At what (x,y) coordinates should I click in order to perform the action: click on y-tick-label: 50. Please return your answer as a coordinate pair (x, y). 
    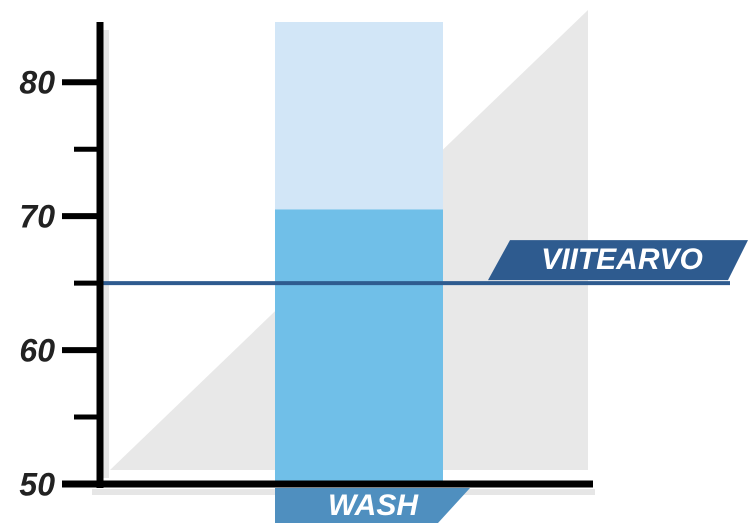
    Looking at the image, I should click on (37, 484).